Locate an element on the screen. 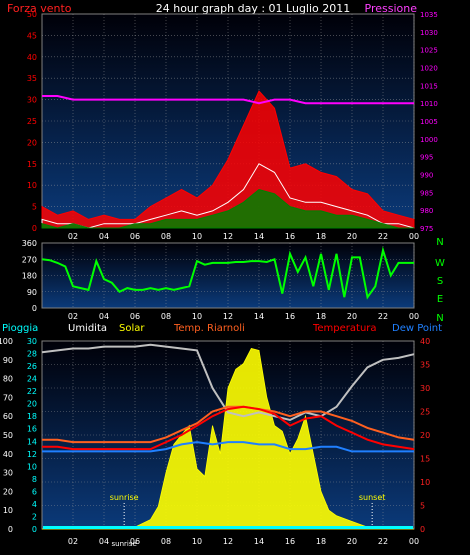  direction-left-ticks: 0 90 180 270 360 is located at coordinates (29, 276).